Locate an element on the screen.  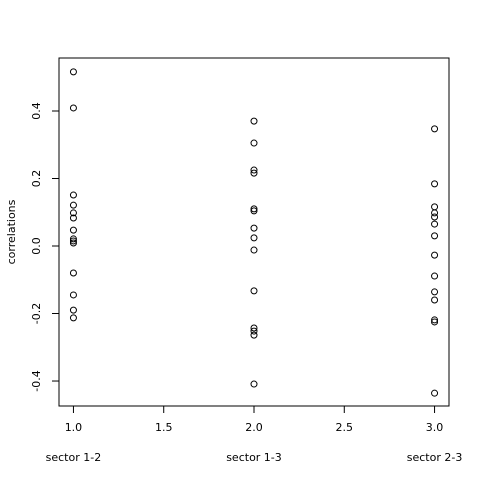
y-tick-label: 0.0 is located at coordinates (36, 246).